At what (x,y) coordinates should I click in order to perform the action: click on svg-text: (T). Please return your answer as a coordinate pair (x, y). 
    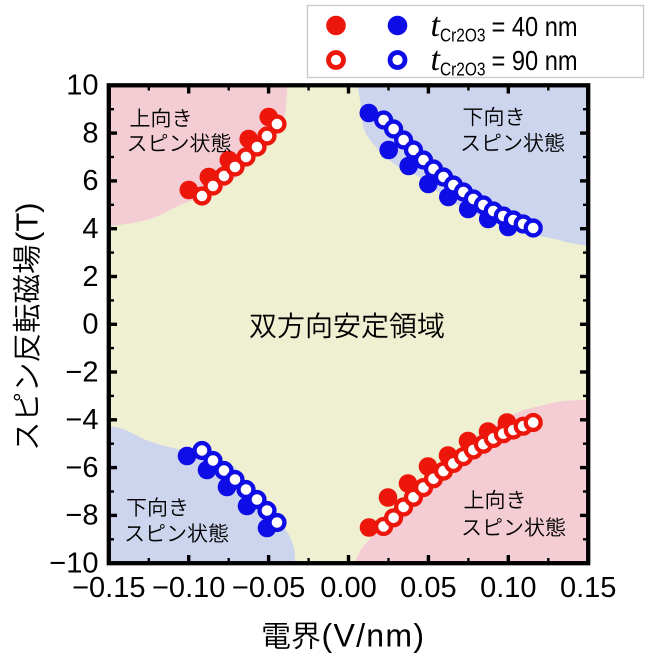
    Looking at the image, I should click on (27, 222).